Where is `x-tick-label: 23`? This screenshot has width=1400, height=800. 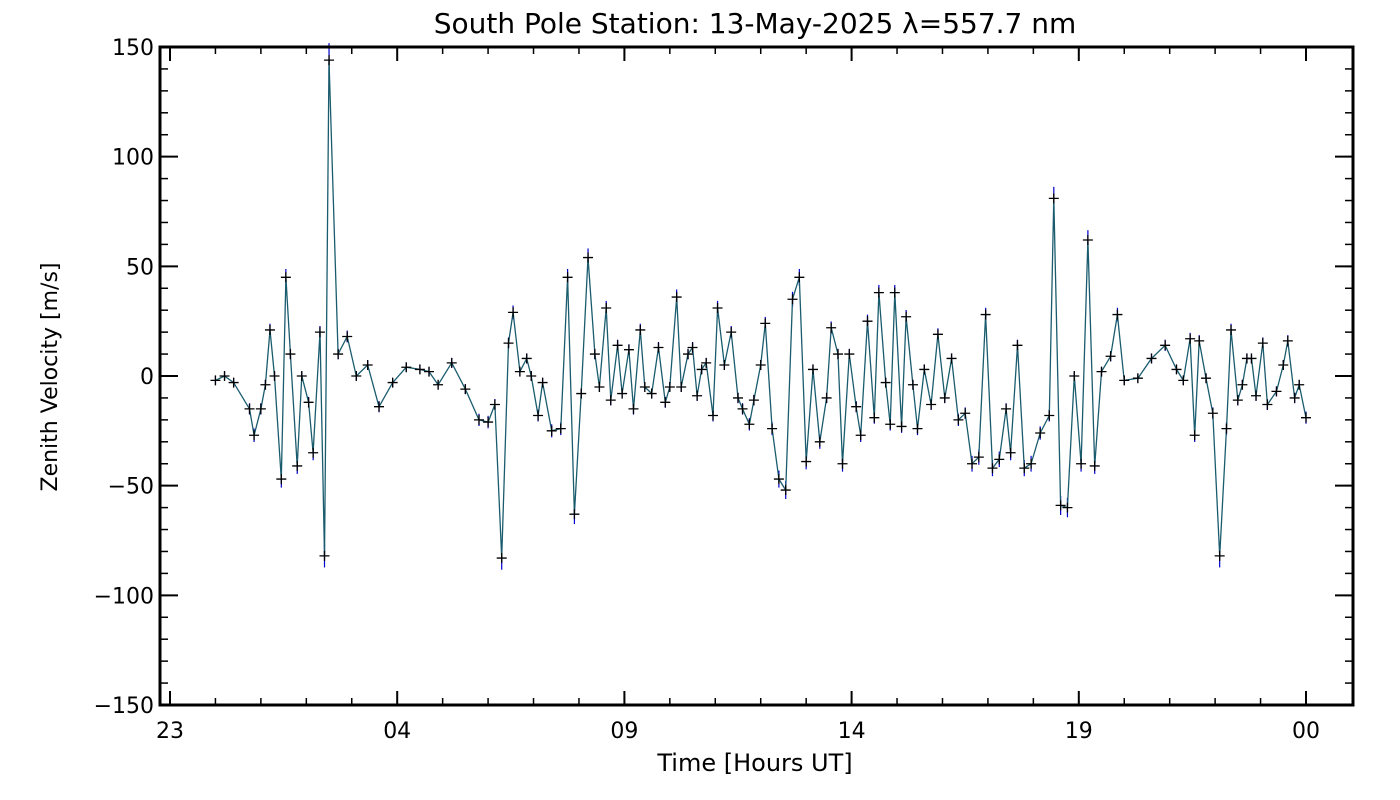
x-tick-label: 23 is located at coordinates (170, 731).